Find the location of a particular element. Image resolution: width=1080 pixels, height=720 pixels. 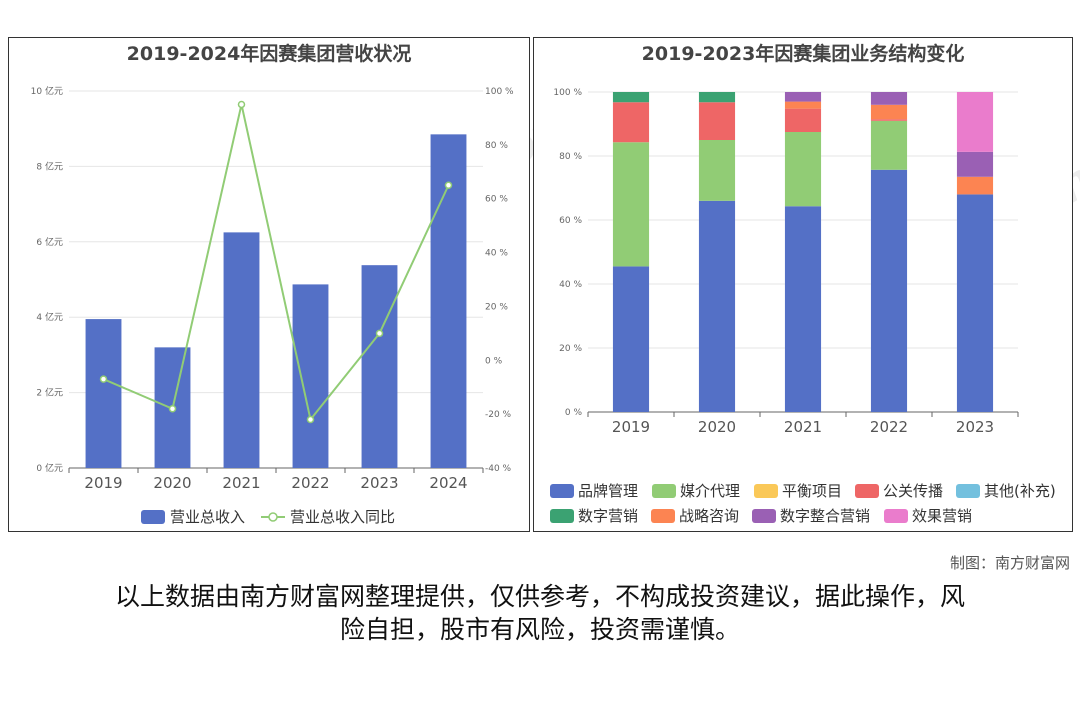

legend-label: 其他(补充) is located at coordinates (1020, 491).